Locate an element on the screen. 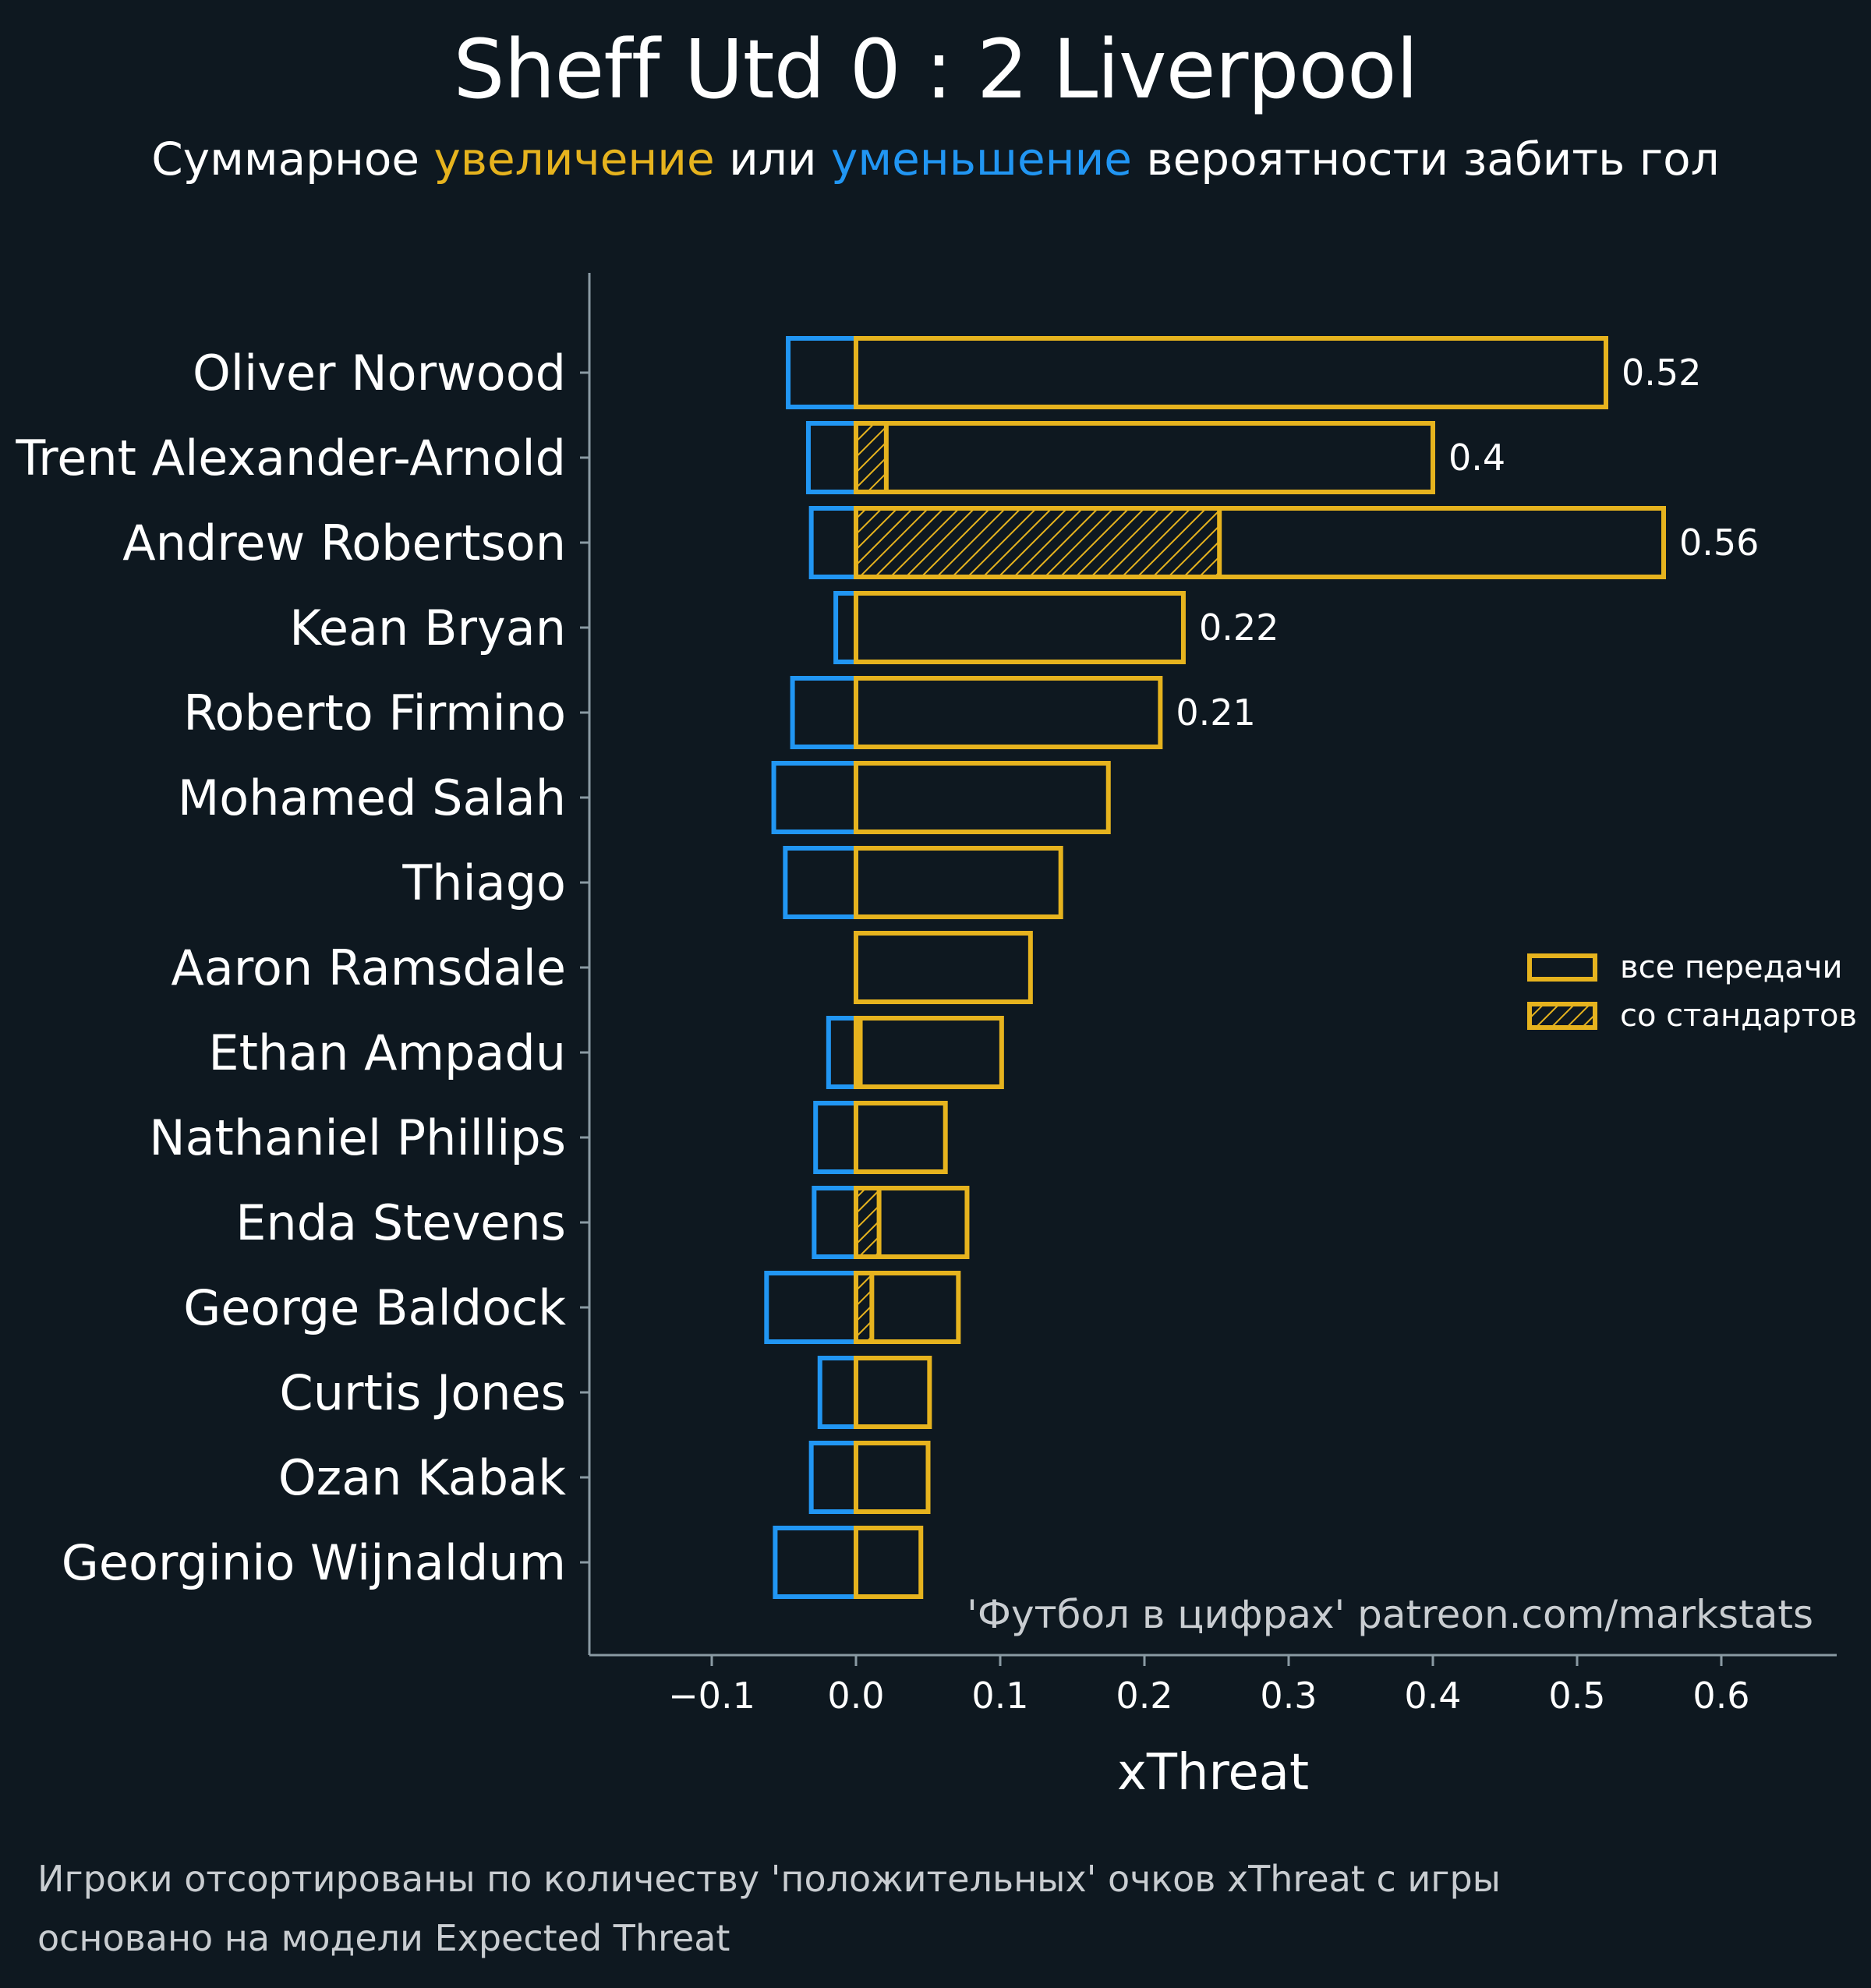 The image size is (1871, 1988). bar-value-label: 0.22 is located at coordinates (1239, 628).